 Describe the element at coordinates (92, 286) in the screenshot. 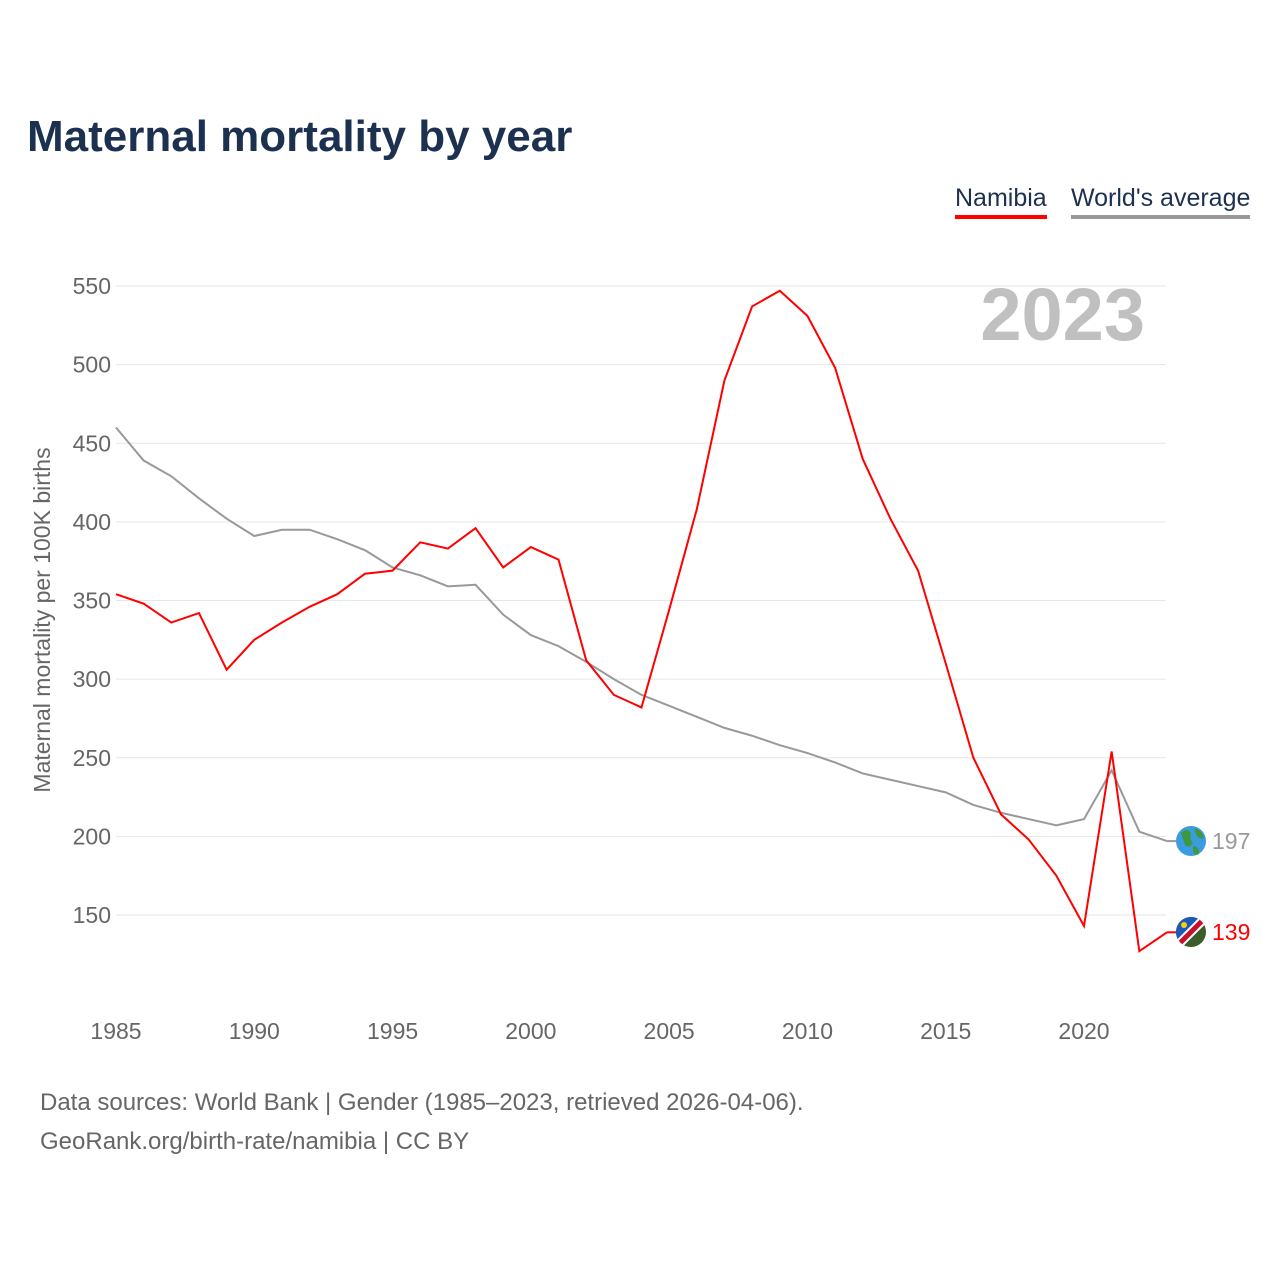

I see `y-tick-label: 550` at that location.